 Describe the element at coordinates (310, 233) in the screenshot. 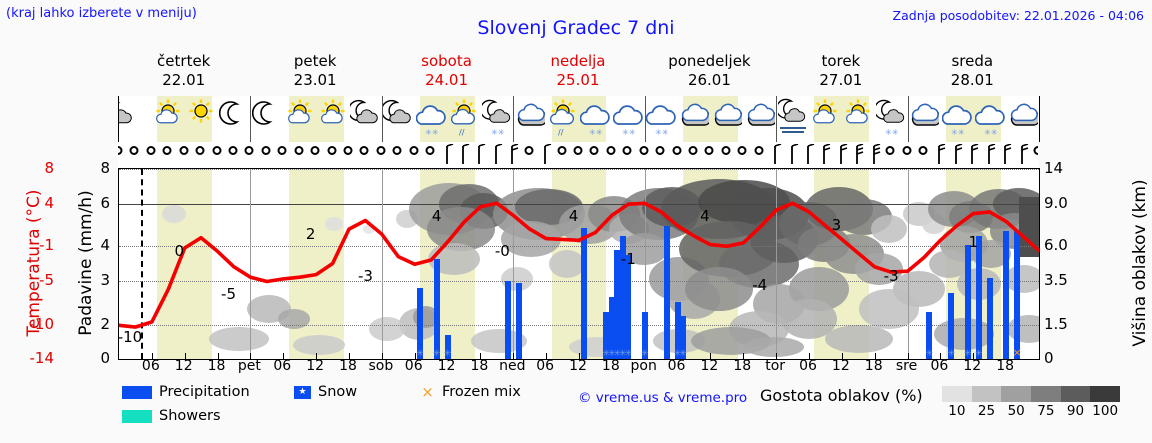

I see `temperature-annotation: 2` at that location.